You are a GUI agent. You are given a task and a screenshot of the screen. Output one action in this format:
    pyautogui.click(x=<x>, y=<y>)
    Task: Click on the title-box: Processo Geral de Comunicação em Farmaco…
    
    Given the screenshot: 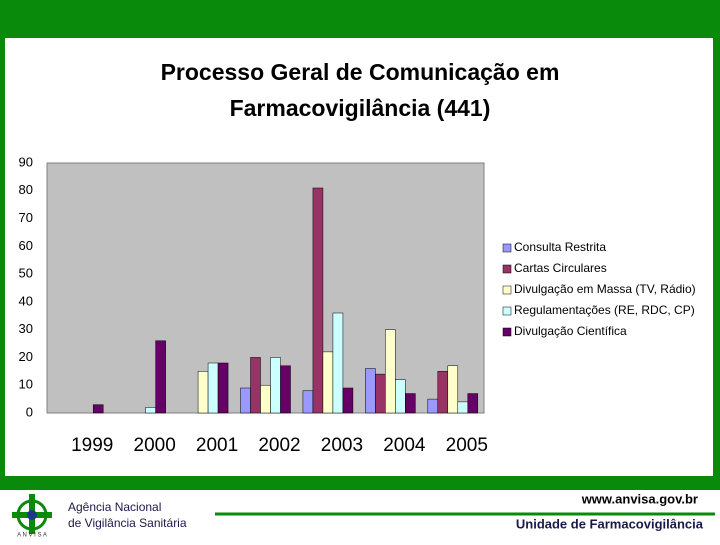 What is the action you would take?
    pyautogui.click(x=360, y=90)
    